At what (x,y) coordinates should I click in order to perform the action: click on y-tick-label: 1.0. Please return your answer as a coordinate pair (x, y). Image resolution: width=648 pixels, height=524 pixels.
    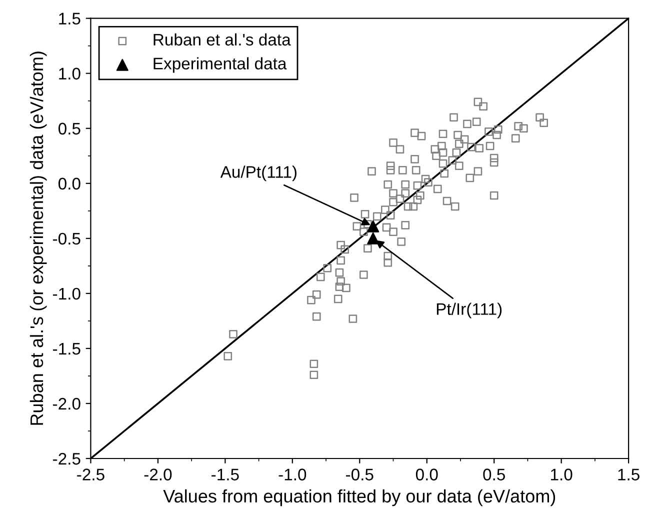
    Looking at the image, I should click on (69, 74).